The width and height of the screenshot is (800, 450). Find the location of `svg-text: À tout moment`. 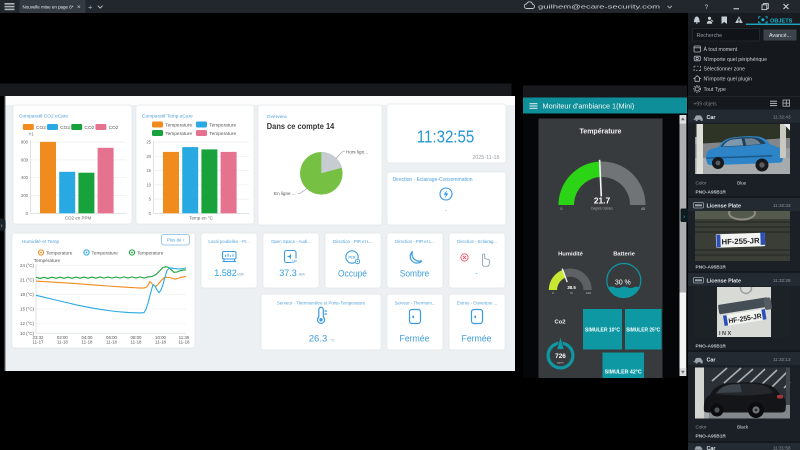

svg-text: À tout moment is located at coordinates (721, 49).